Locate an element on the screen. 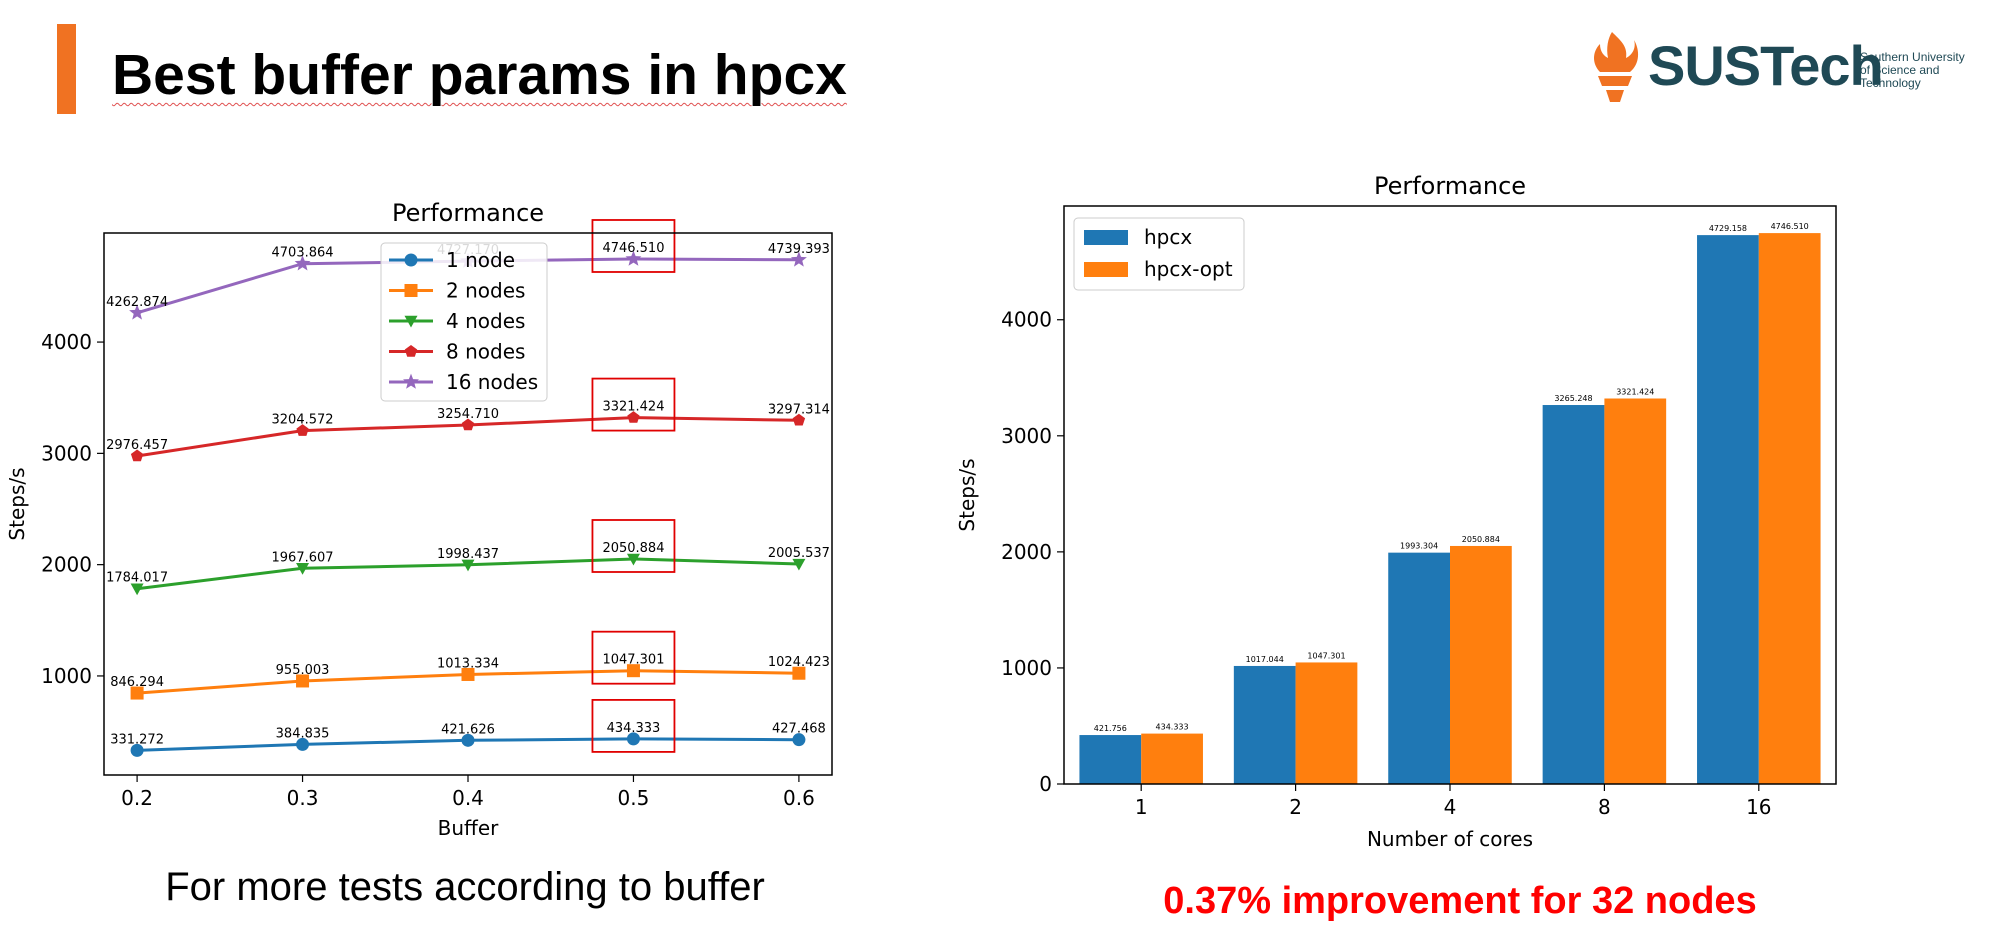  y-tick-label: 1000 is located at coordinates (1026, 668).